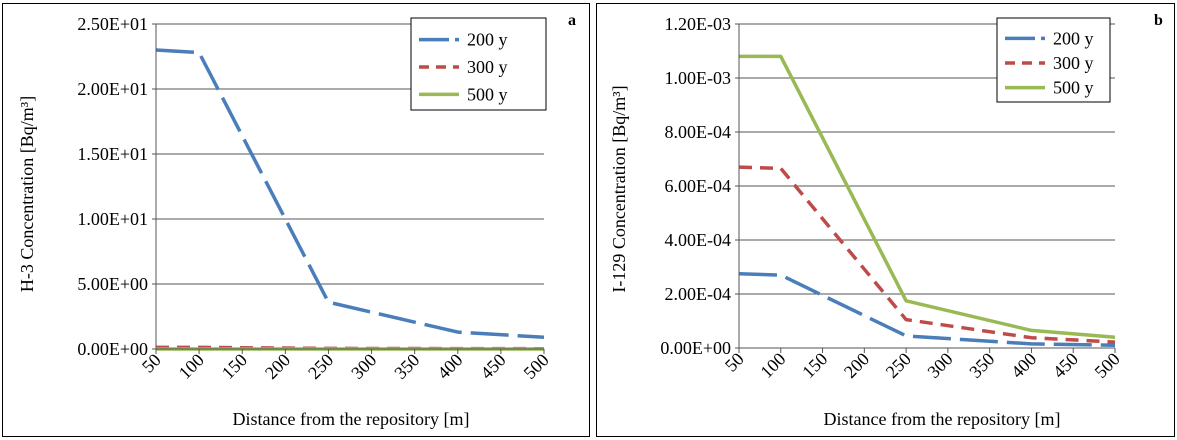 The width and height of the screenshot is (1177, 440). What do you see at coordinates (698, 294) in the screenshot?
I see `y-tick-label-b-1: 2.00E-04` at bounding box center [698, 294].